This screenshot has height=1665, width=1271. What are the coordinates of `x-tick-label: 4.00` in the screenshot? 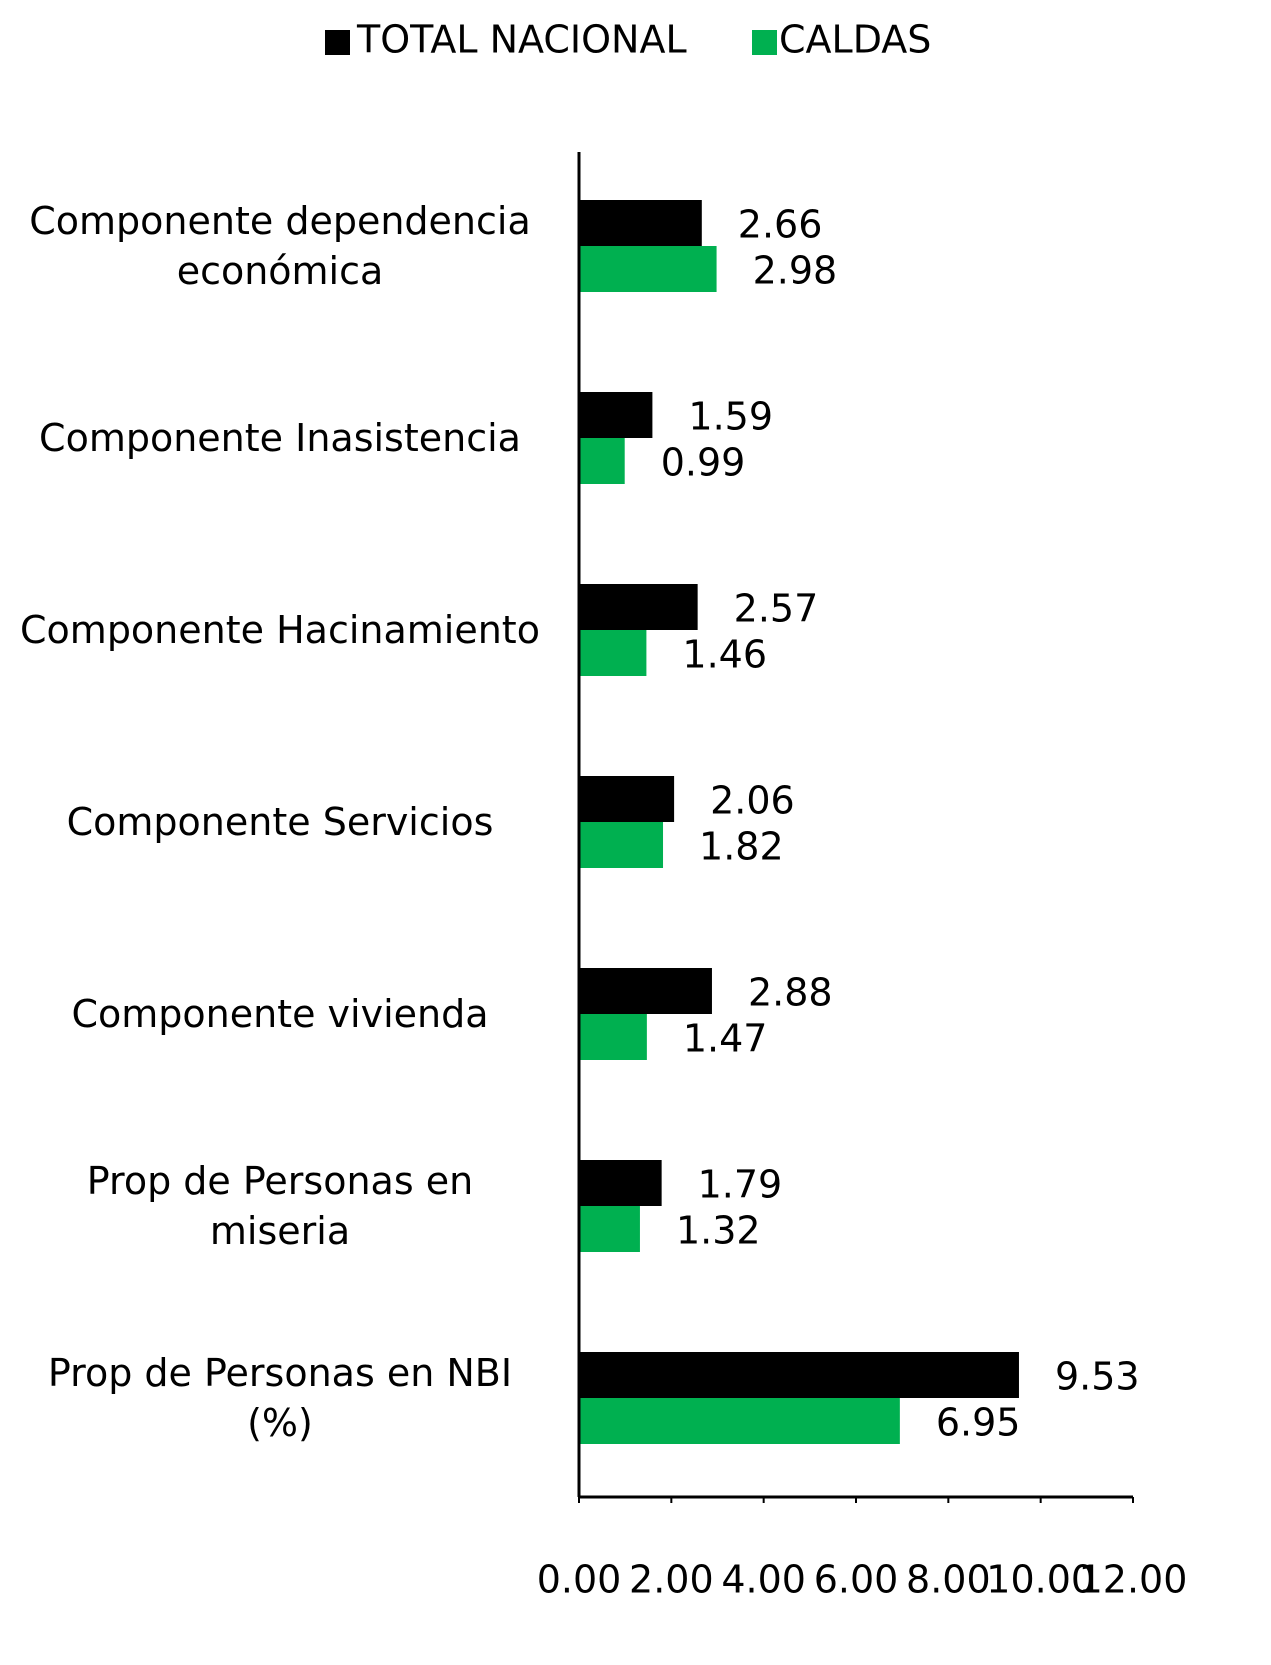 It's located at (763, 1580).